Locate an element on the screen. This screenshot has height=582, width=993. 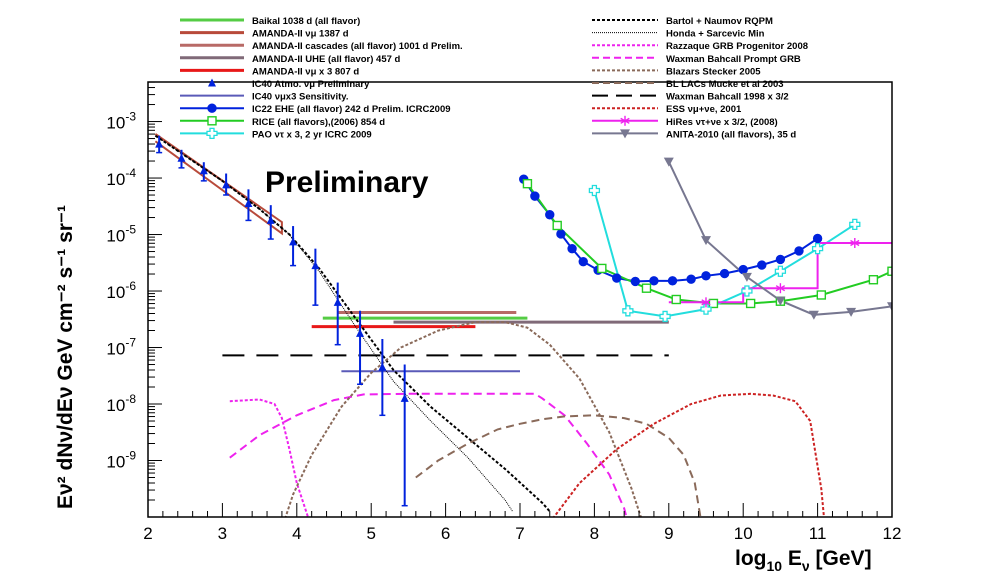
series-line-bl-lacs-mucke-et-al-2003 is located at coordinates (558, 465).